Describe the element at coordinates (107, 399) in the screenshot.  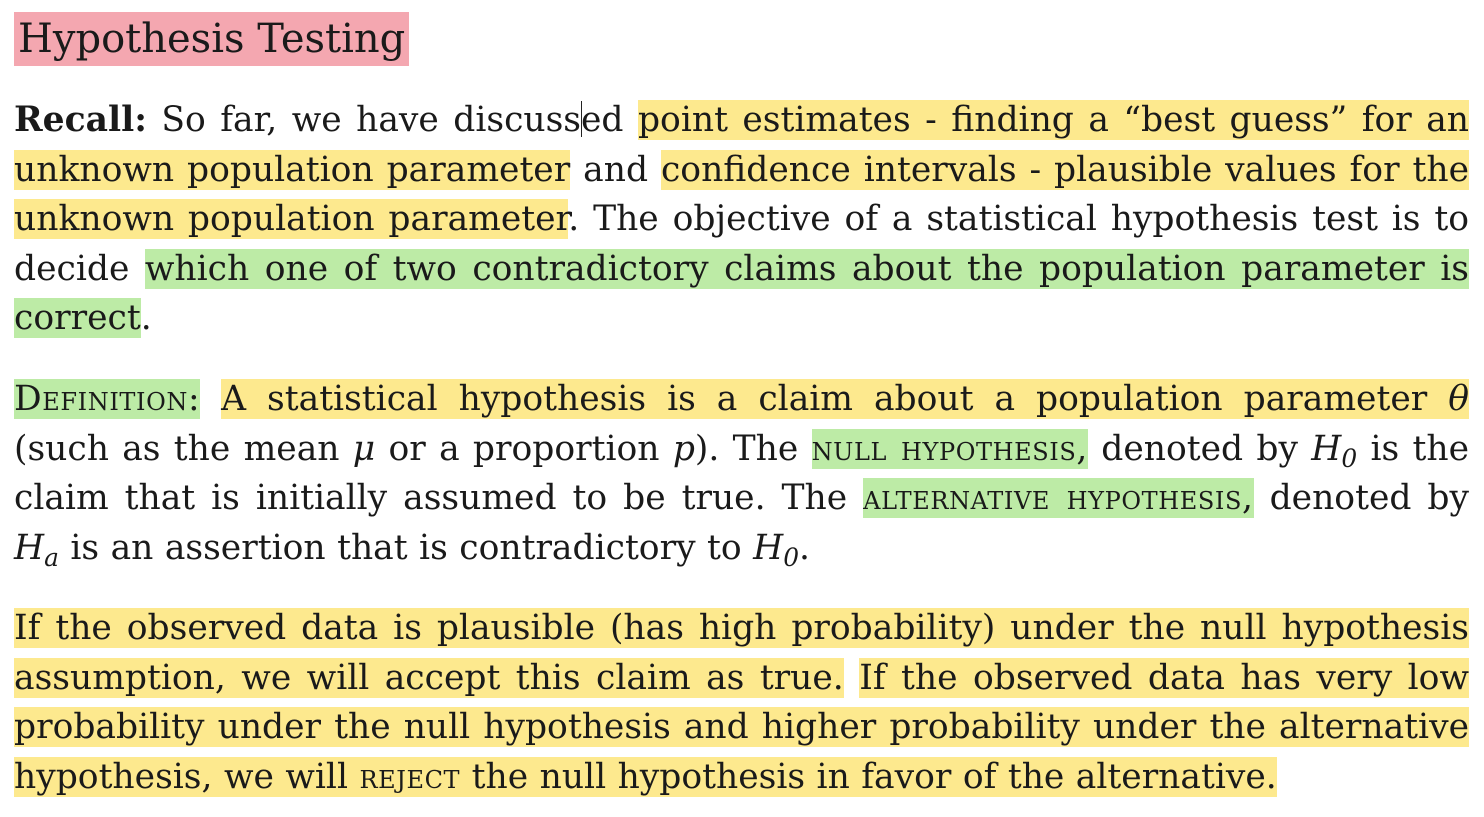
I see `definition-label: Definition:` at that location.